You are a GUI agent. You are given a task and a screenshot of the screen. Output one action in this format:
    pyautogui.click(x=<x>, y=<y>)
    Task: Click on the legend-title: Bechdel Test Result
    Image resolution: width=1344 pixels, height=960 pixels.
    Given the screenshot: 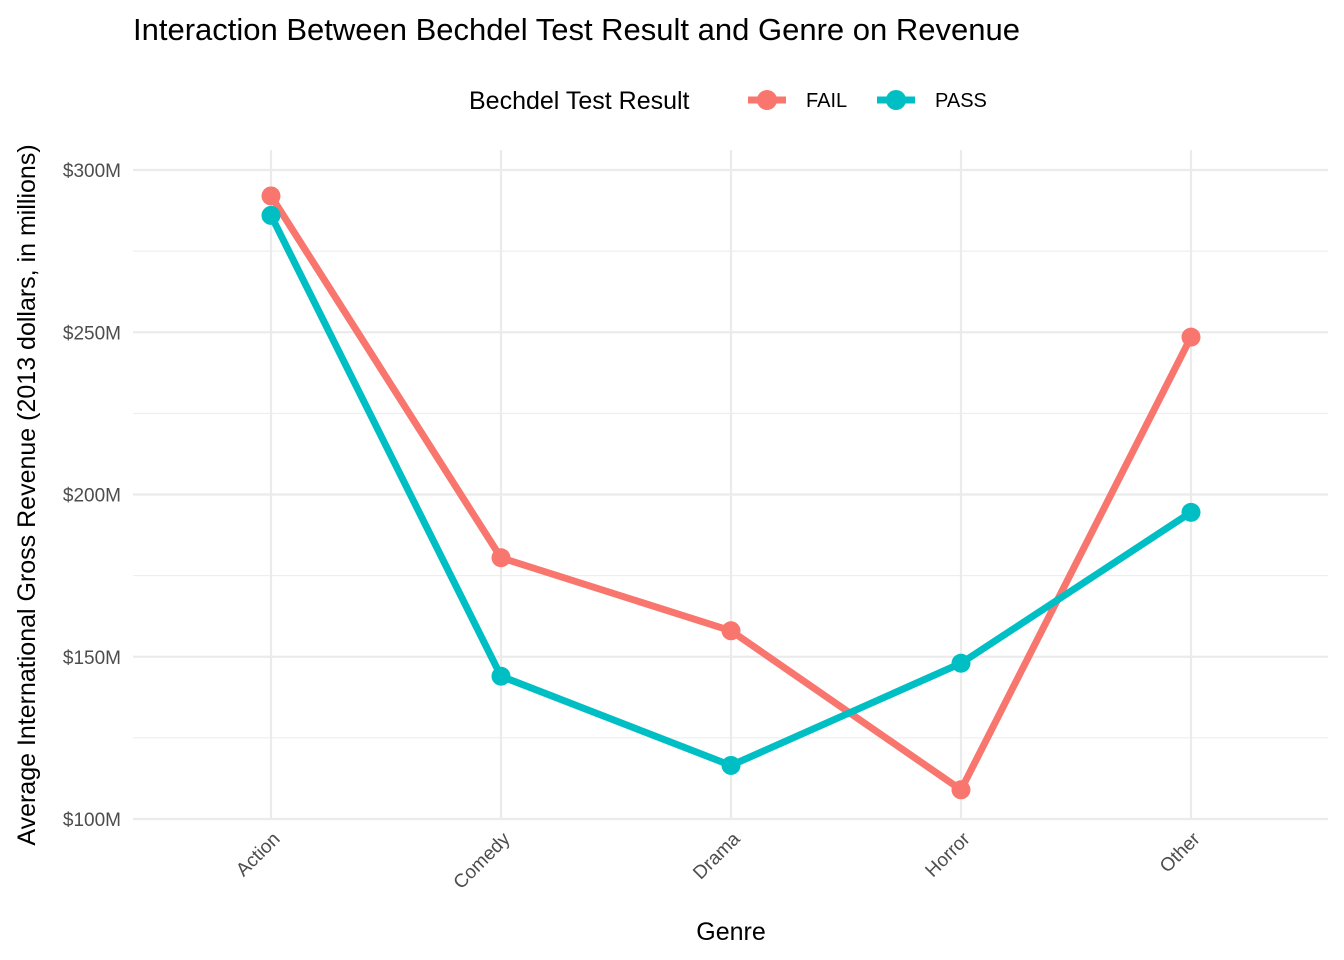 What is the action you would take?
    pyautogui.click(x=579, y=101)
    